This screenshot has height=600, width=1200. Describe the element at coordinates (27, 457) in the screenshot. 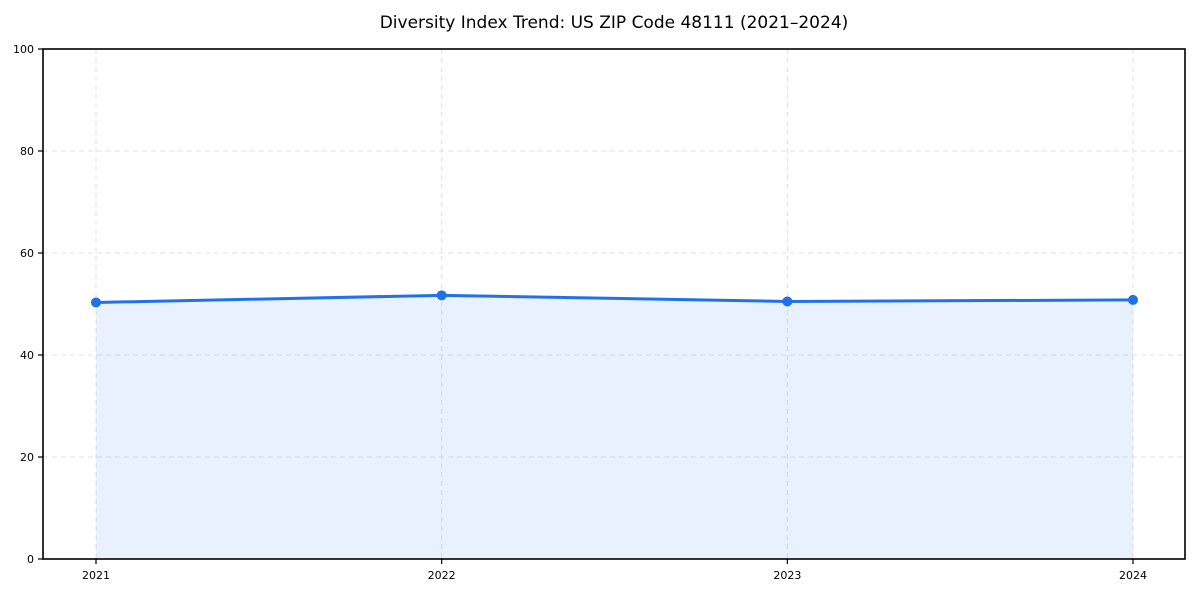

I see `y-tick-label: 20` at that location.